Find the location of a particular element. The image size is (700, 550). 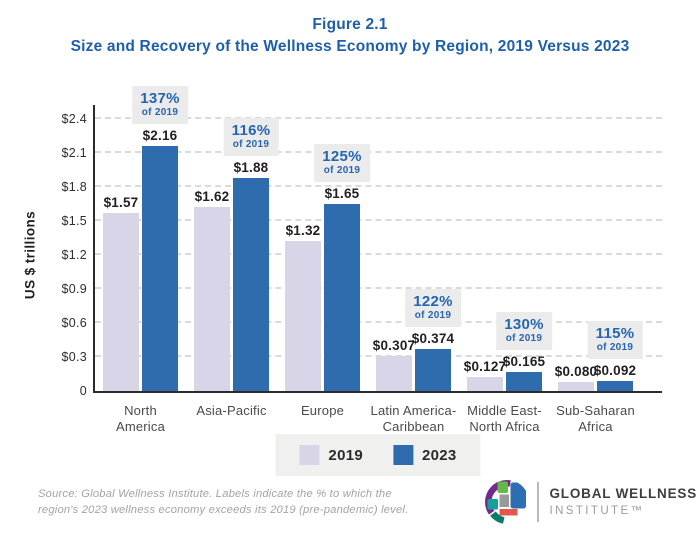

pct-annotation: 115% of 2019 is located at coordinates (615, 339).